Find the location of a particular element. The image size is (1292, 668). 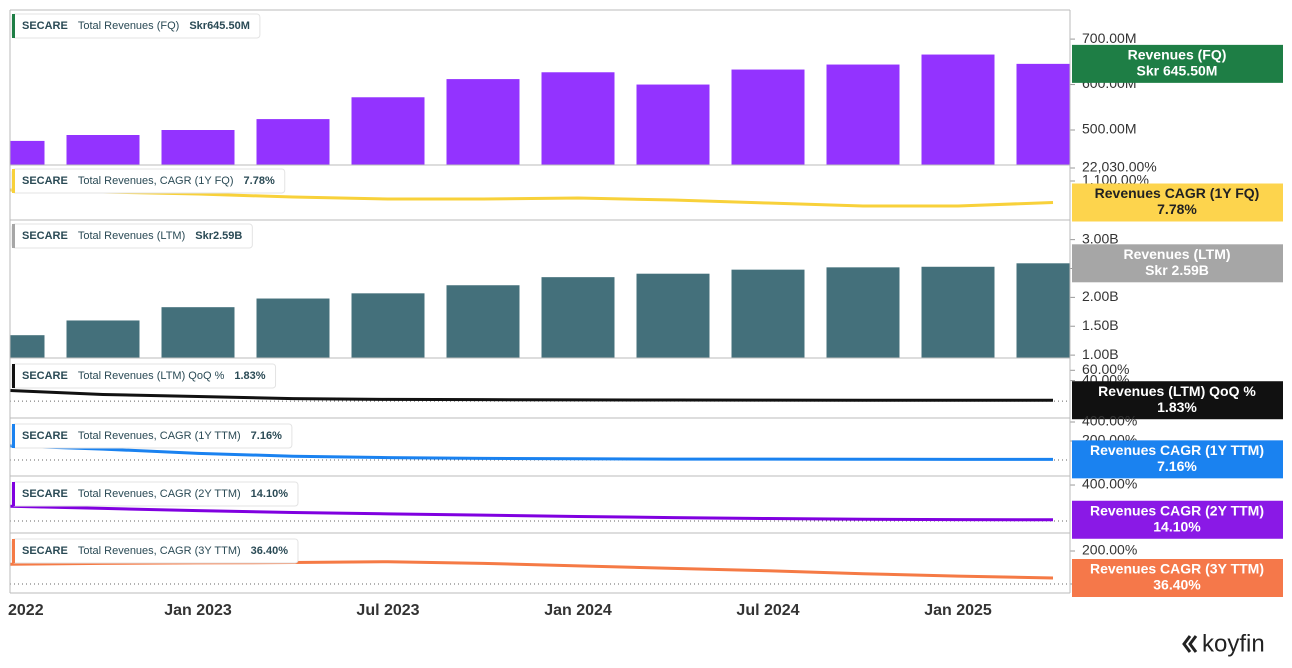

legend: SECARE Total Revenues (LTM) Skr2.59B is located at coordinates (132, 236).